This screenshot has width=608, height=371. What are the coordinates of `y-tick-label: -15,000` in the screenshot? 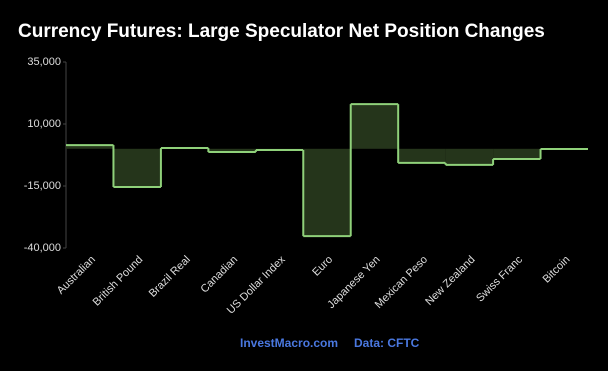 It's located at (42, 186).